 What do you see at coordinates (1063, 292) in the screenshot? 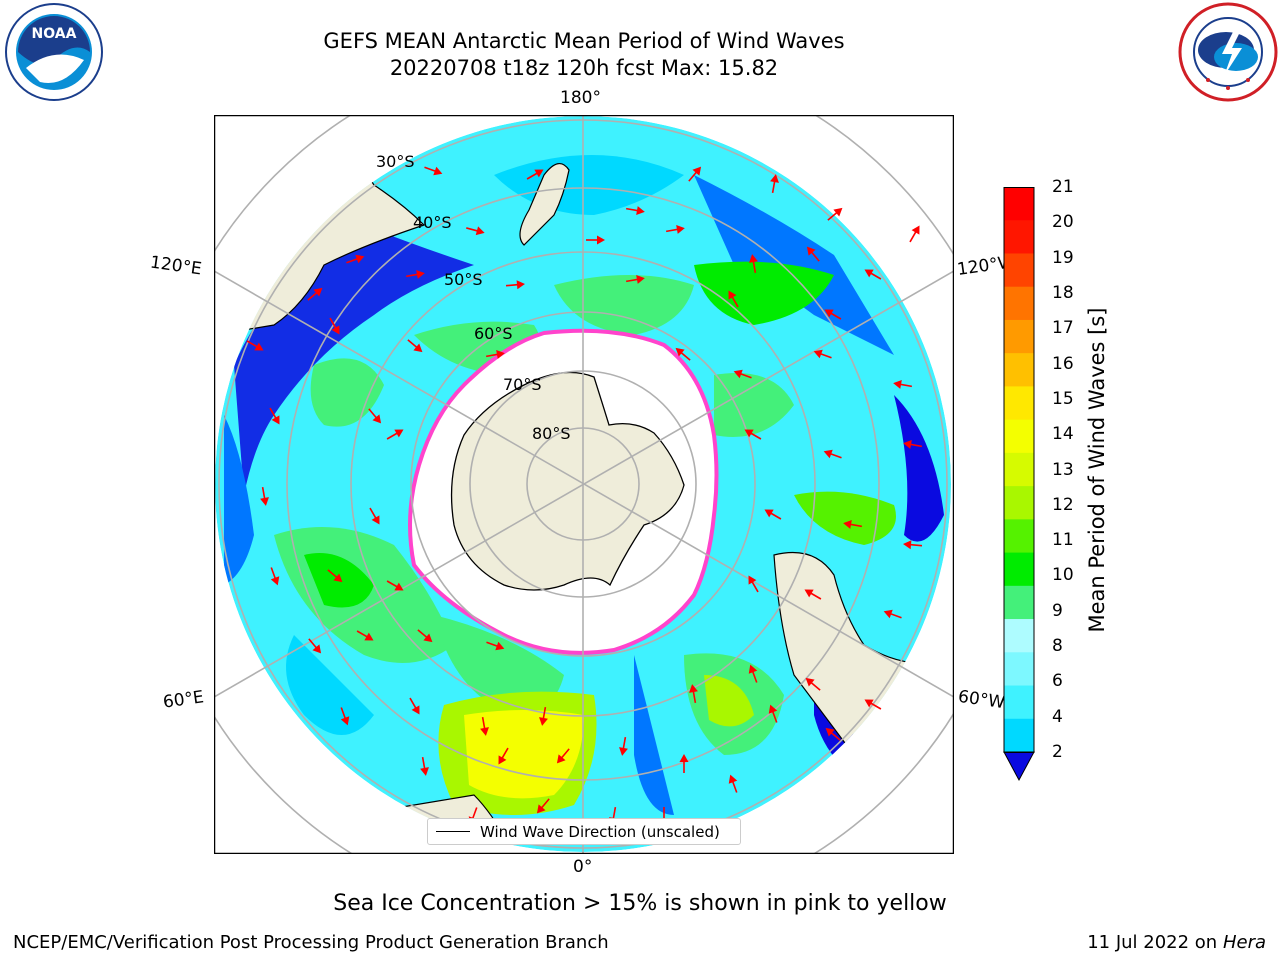
I see `colorbar-tick-label: 18` at bounding box center [1063, 292].